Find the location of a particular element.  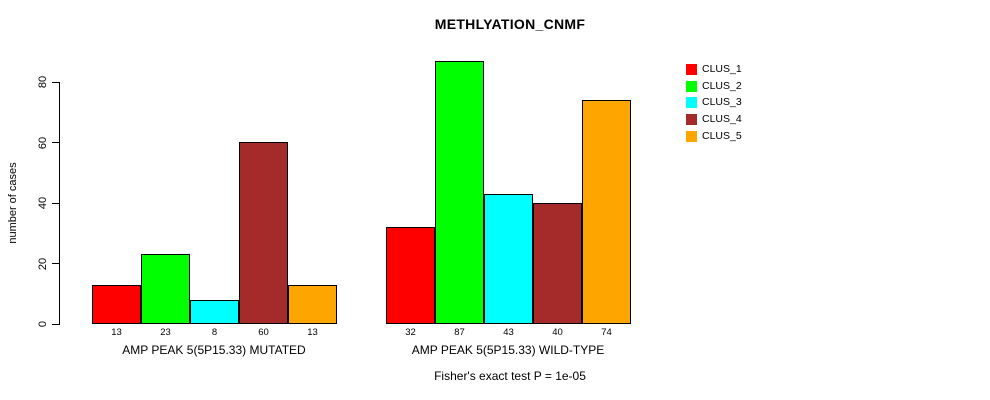

bar-value-label: 40 is located at coordinates (557, 332).